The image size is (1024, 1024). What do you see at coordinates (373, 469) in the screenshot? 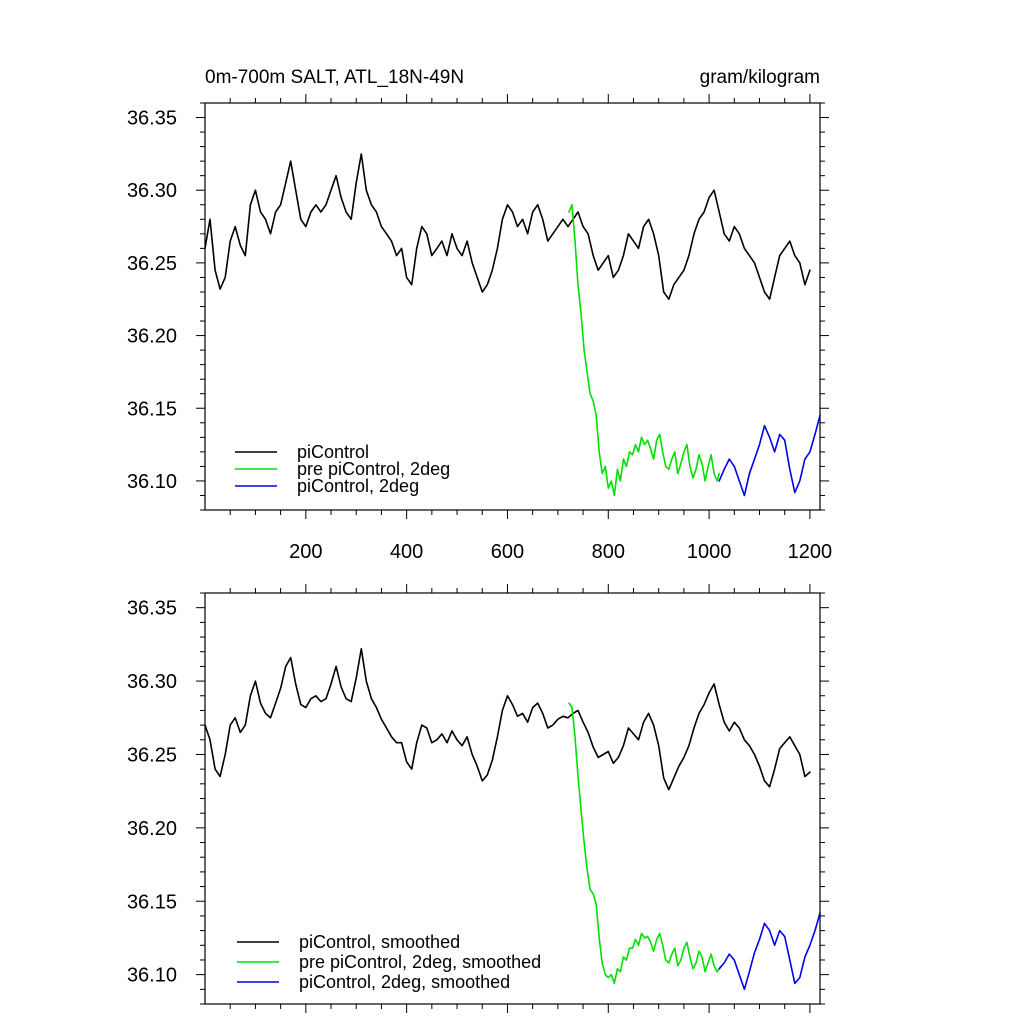
I see `legend-label: pre piControl, 2deg` at bounding box center [373, 469].